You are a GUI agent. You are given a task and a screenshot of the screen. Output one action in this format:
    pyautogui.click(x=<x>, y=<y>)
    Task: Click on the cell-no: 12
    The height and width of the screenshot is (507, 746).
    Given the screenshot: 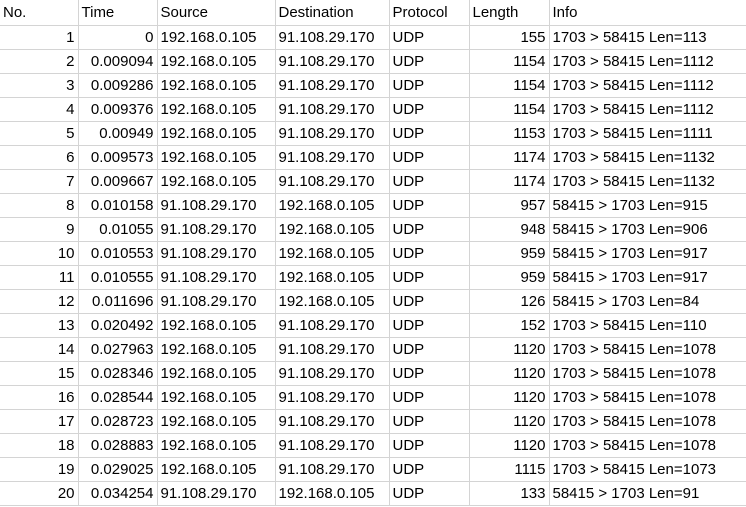 What is the action you would take?
    pyautogui.click(x=39, y=301)
    